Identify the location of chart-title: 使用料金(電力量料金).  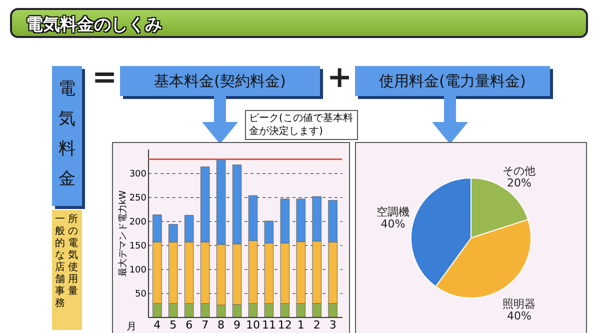
(452, 81).